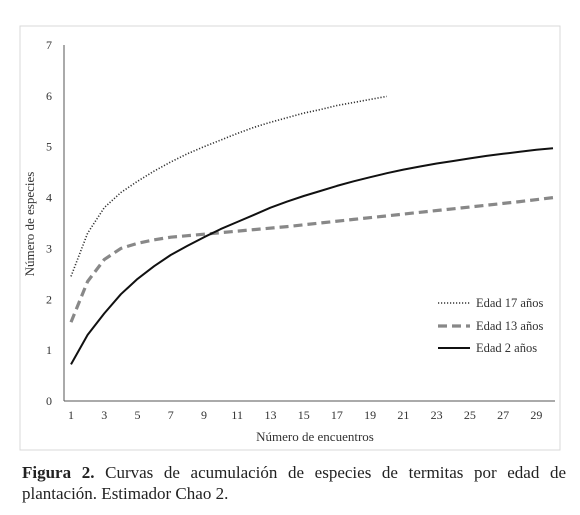 The image size is (580, 515). I want to click on x-tick-label: 29, so click(536, 415).